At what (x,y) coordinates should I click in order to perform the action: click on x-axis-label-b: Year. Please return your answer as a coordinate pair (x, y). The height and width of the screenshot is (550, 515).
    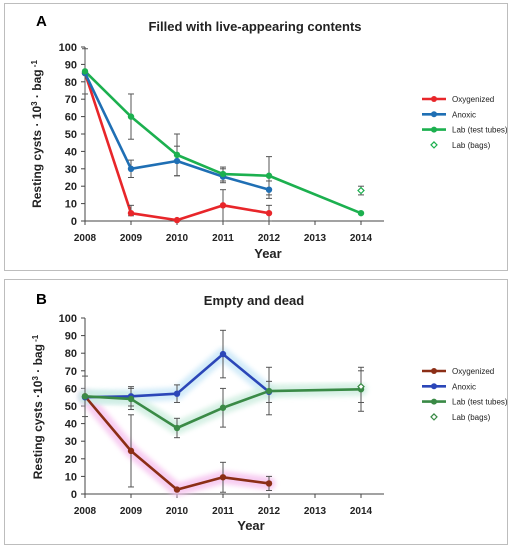
    Looking at the image, I should click on (250, 525).